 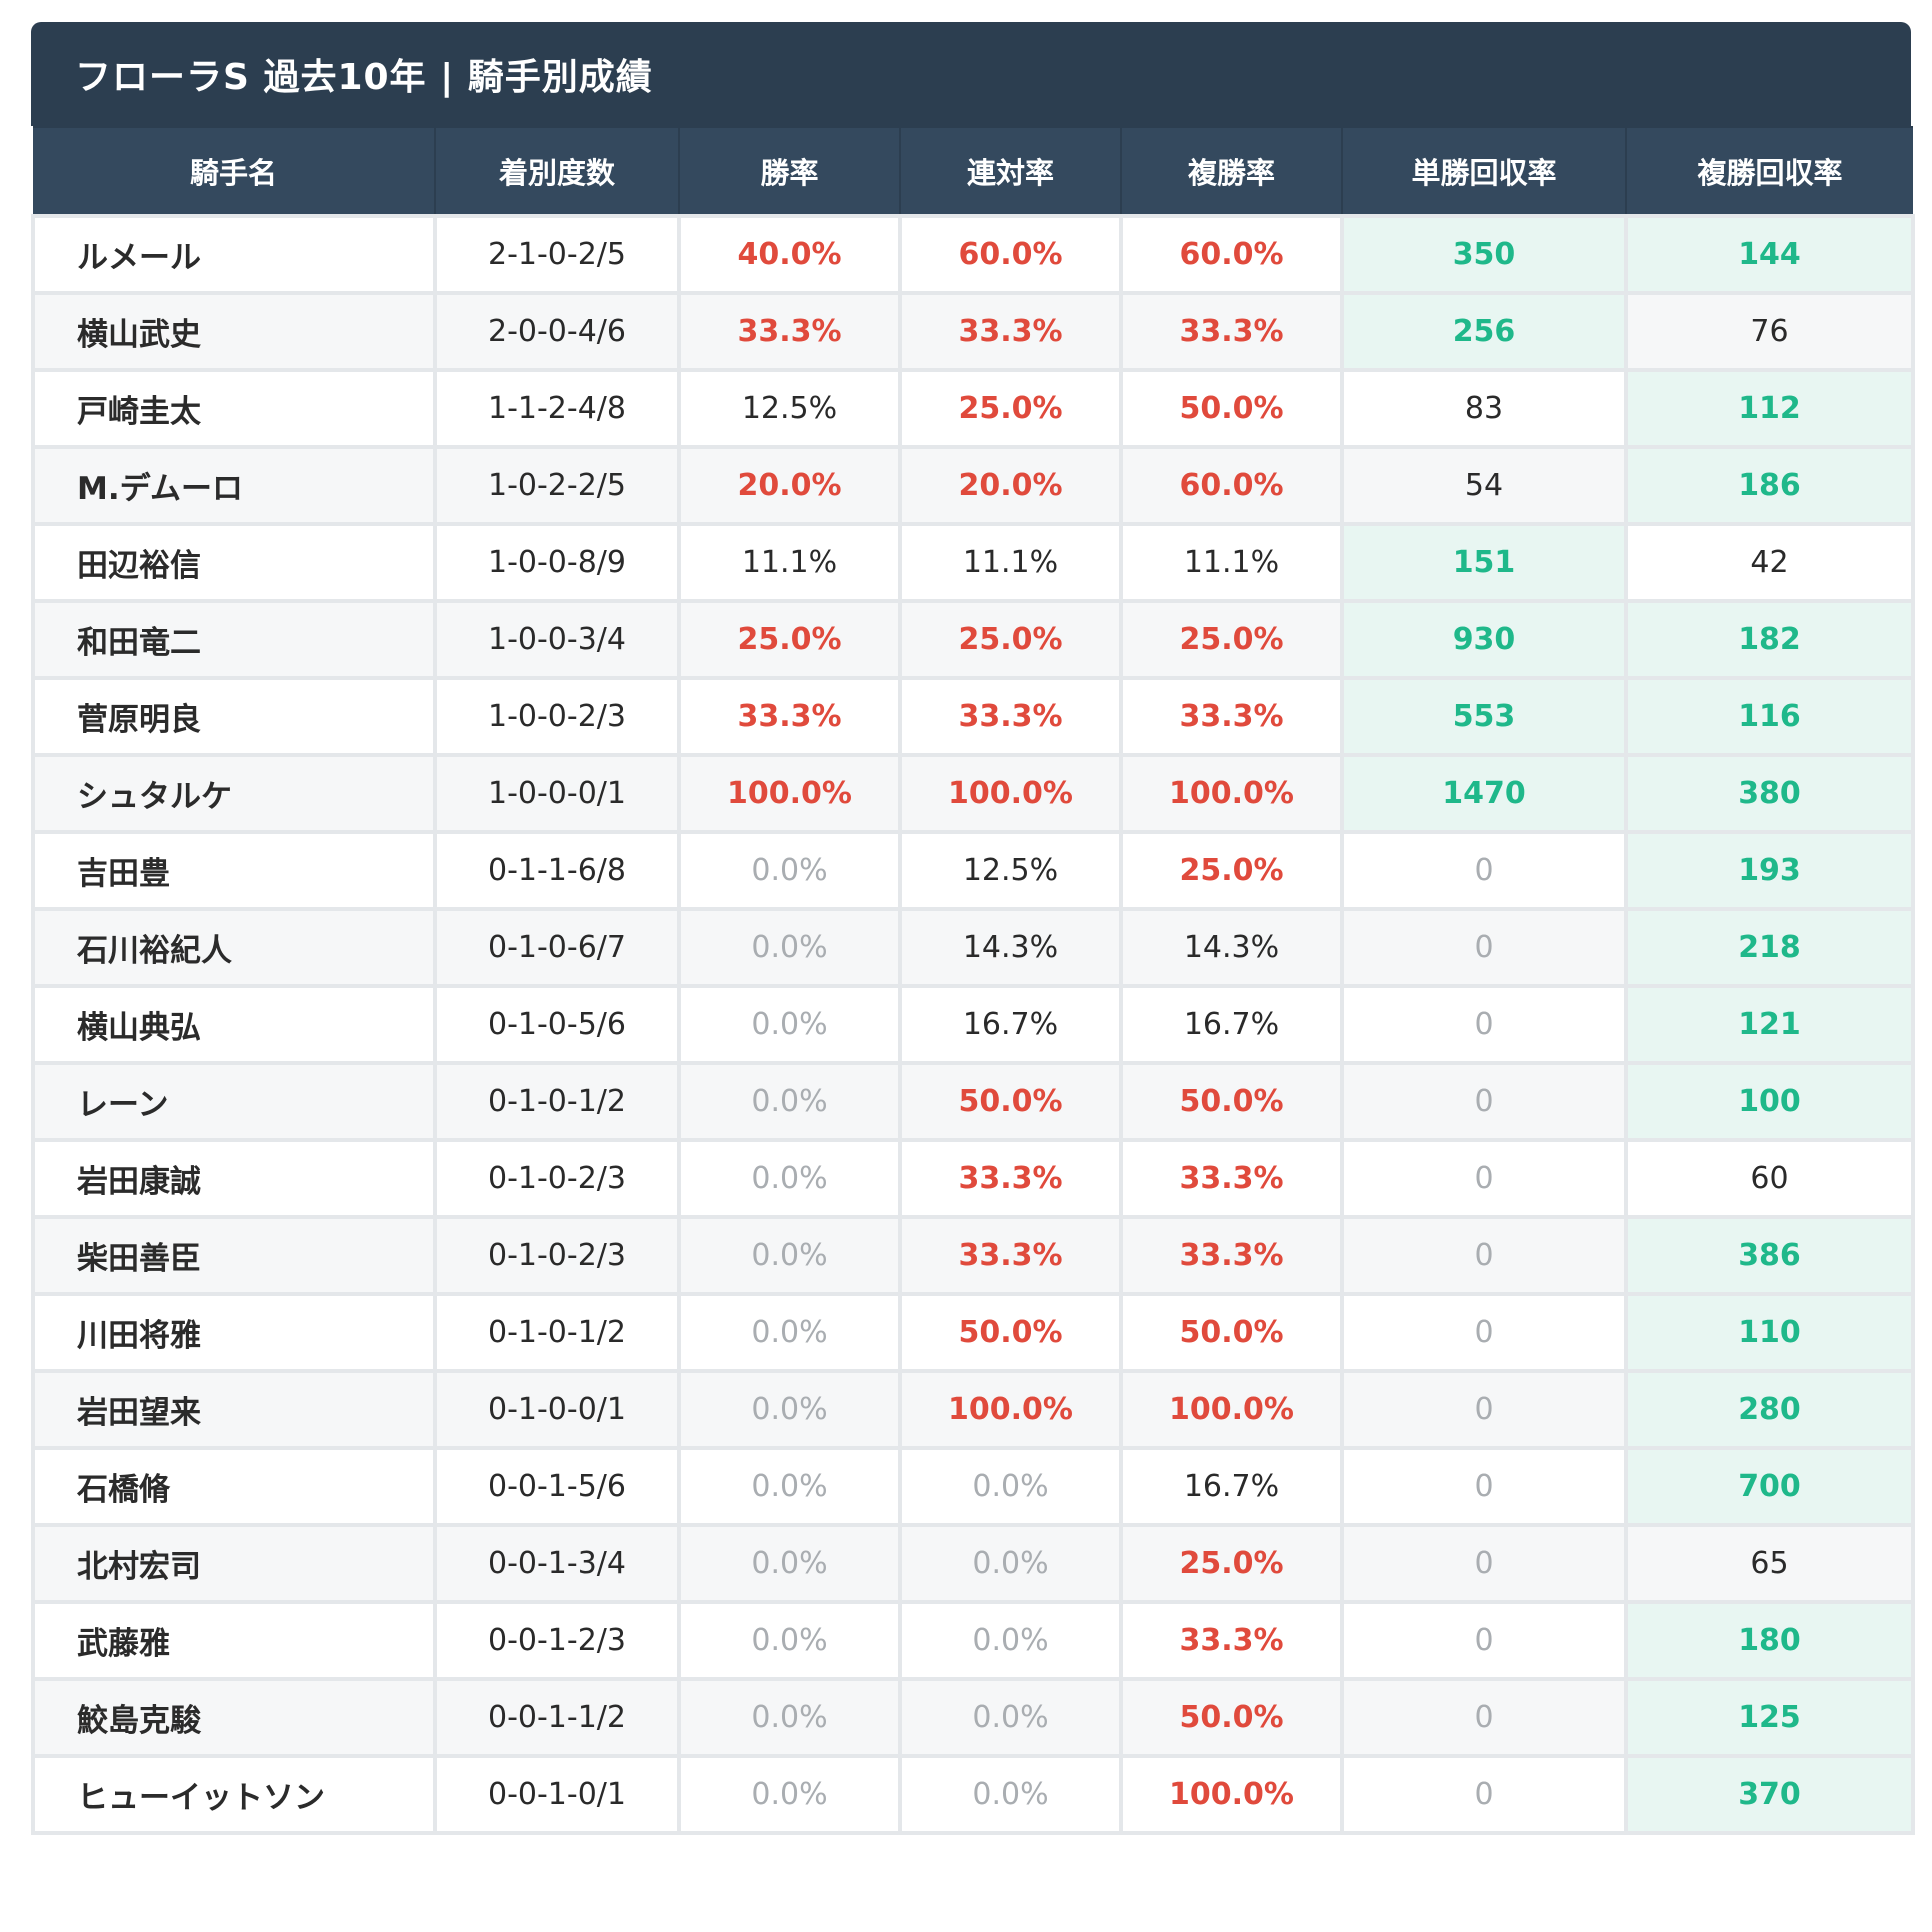 What do you see at coordinates (557, 408) in the screenshot?
I see `record-cell: 1-1-2-4/8` at bounding box center [557, 408].